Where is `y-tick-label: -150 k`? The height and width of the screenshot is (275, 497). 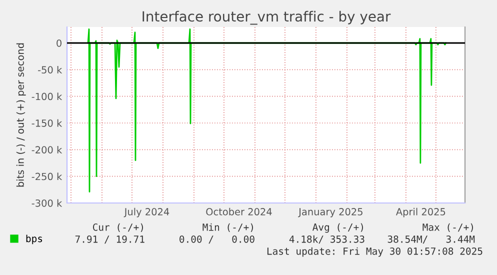
y-tick-label: -150 k is located at coordinates (47, 123).